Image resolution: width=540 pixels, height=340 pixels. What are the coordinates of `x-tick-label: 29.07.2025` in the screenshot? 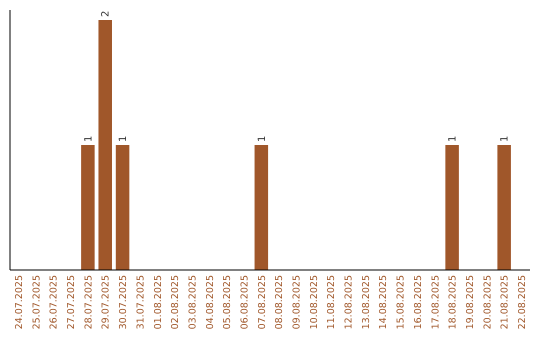 It's located at (106, 302).